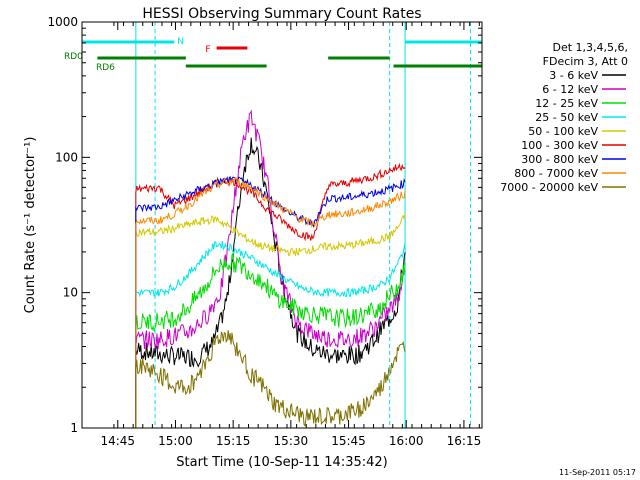  Describe the element at coordinates (291, 441) in the screenshot. I see `x-tick-label: 15:30` at that location.